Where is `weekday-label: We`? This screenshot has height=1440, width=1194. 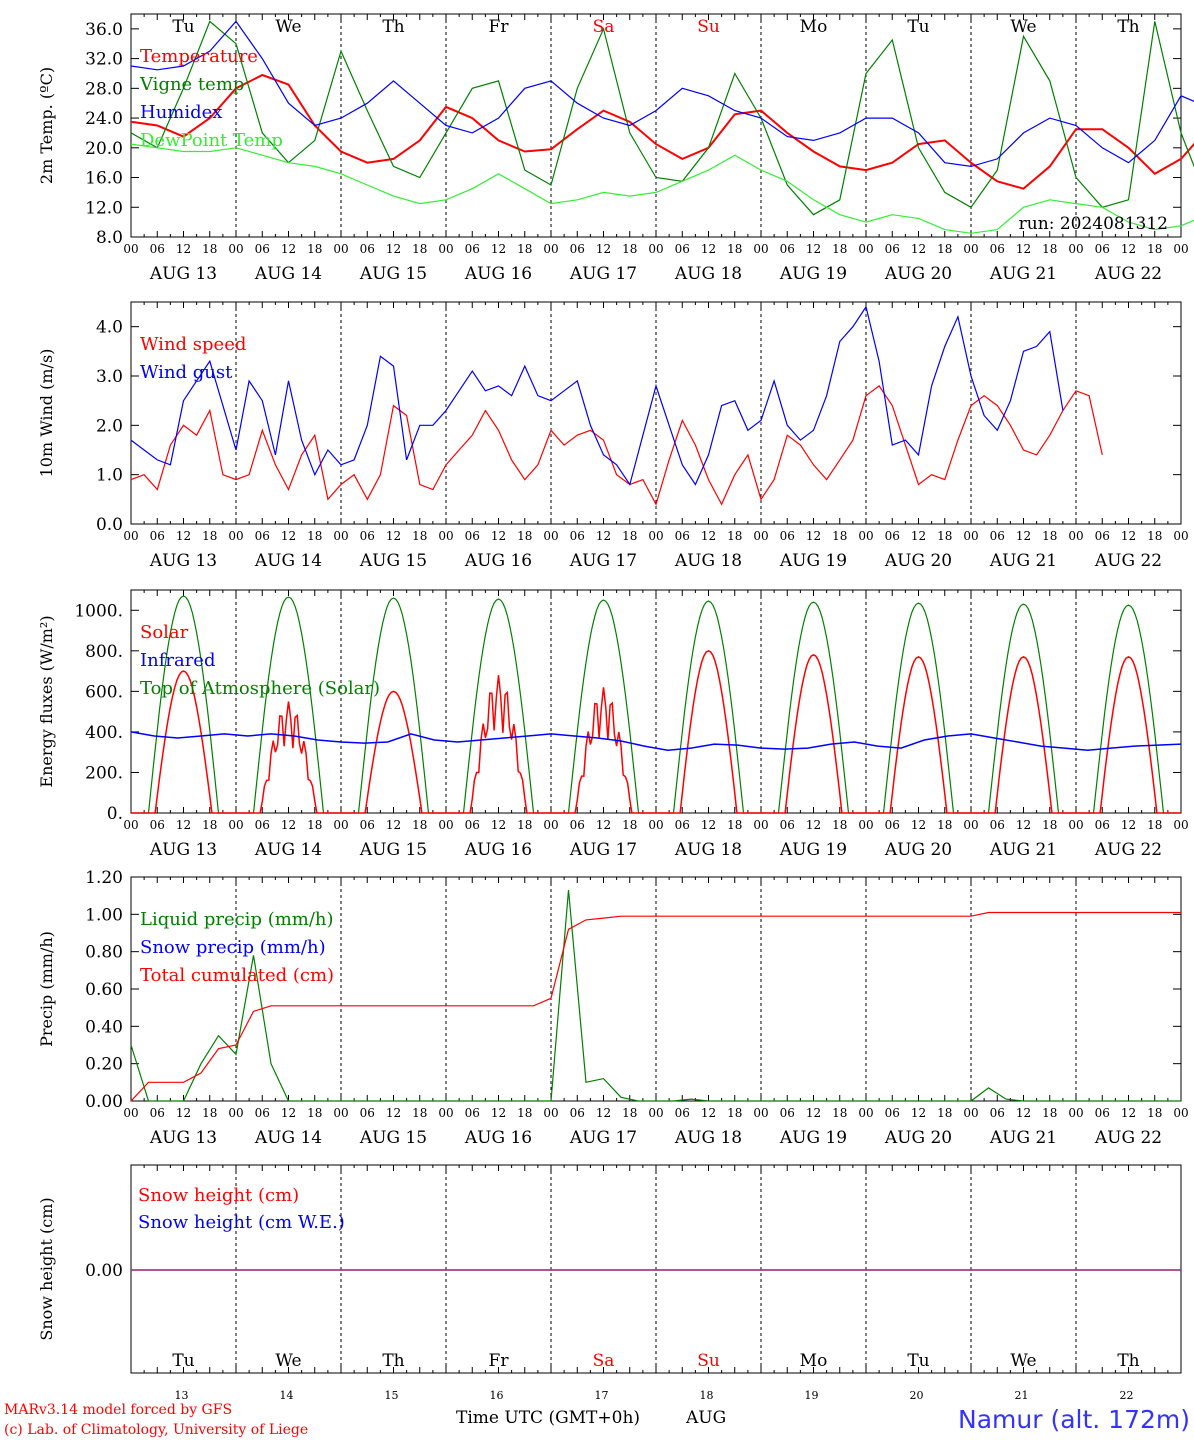 weekday-label: We is located at coordinates (288, 27).